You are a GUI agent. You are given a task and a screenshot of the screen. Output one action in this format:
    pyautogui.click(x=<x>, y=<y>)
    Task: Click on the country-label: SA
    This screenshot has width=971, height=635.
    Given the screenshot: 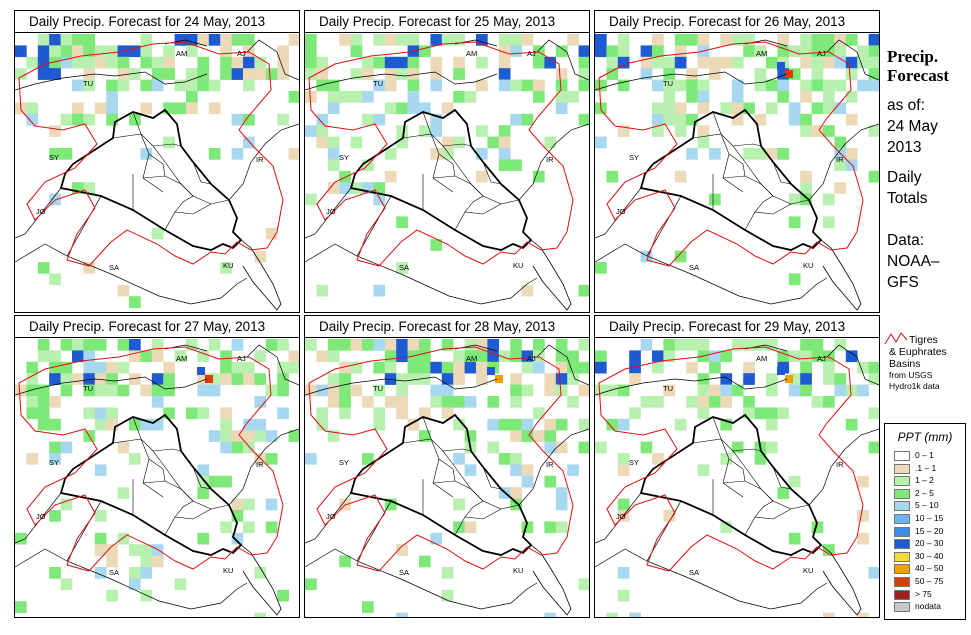 What is the action you would take?
    pyautogui.click(x=694, y=267)
    